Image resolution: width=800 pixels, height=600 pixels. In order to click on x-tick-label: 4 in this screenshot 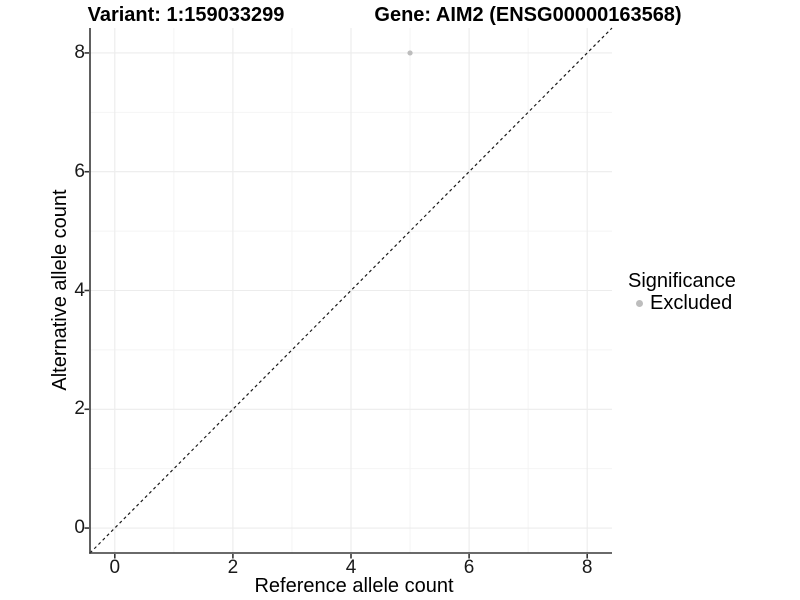, I will do `click(351, 567)`.